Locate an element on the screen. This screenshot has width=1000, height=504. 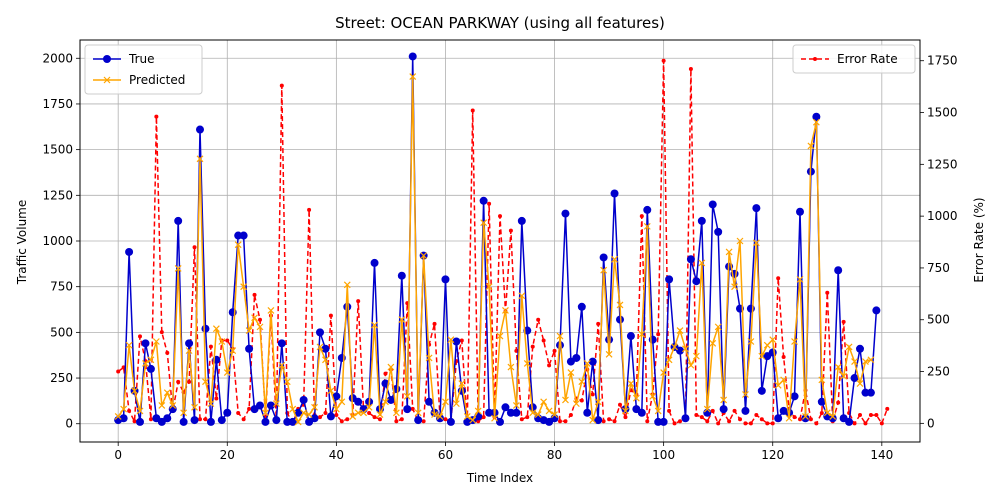
y-tick-label: 1750 is located at coordinates (57, 104).